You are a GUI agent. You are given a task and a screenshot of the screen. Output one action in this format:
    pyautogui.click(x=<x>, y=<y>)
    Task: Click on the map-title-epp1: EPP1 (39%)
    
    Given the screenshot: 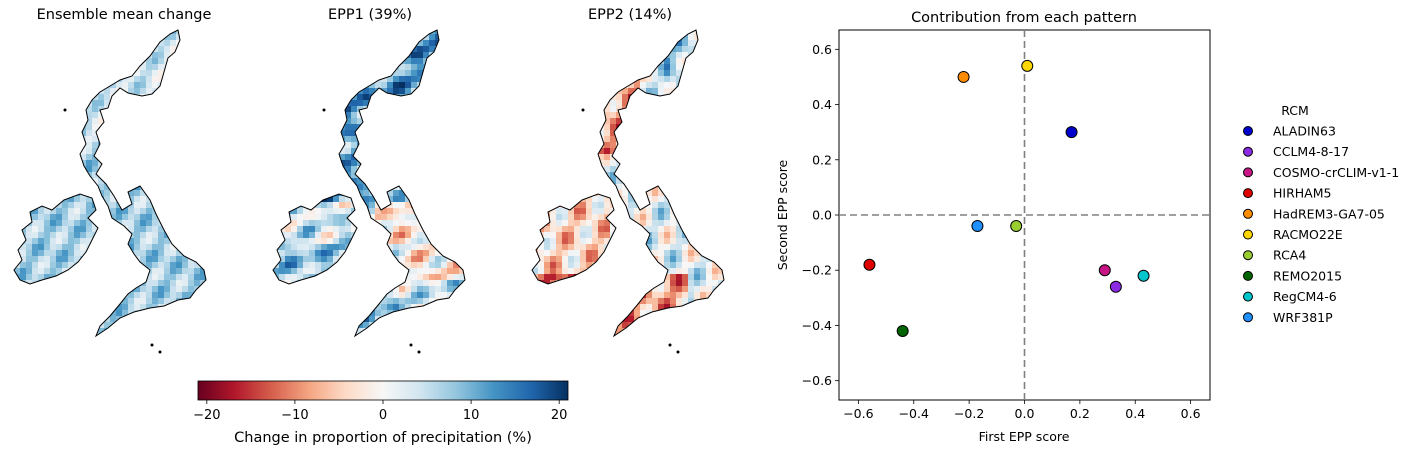 What is the action you would take?
    pyautogui.click(x=370, y=15)
    